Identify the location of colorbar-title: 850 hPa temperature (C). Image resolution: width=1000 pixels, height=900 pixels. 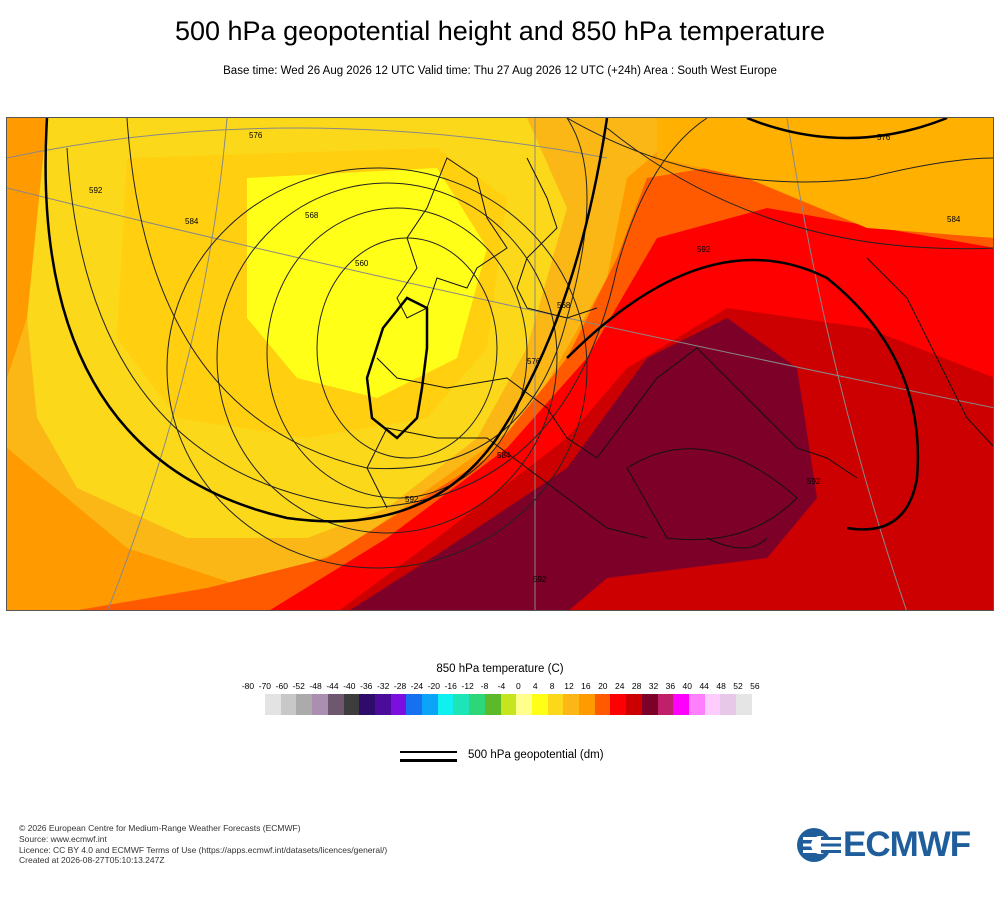
(500, 669).